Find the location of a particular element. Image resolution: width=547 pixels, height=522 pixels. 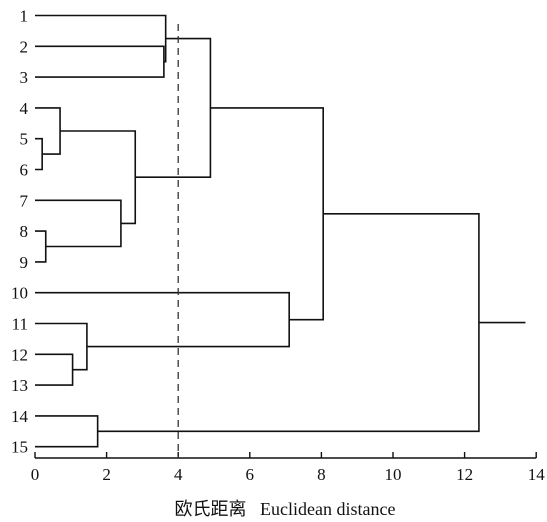

x-tick-label-12: 12 is located at coordinates (464, 474).